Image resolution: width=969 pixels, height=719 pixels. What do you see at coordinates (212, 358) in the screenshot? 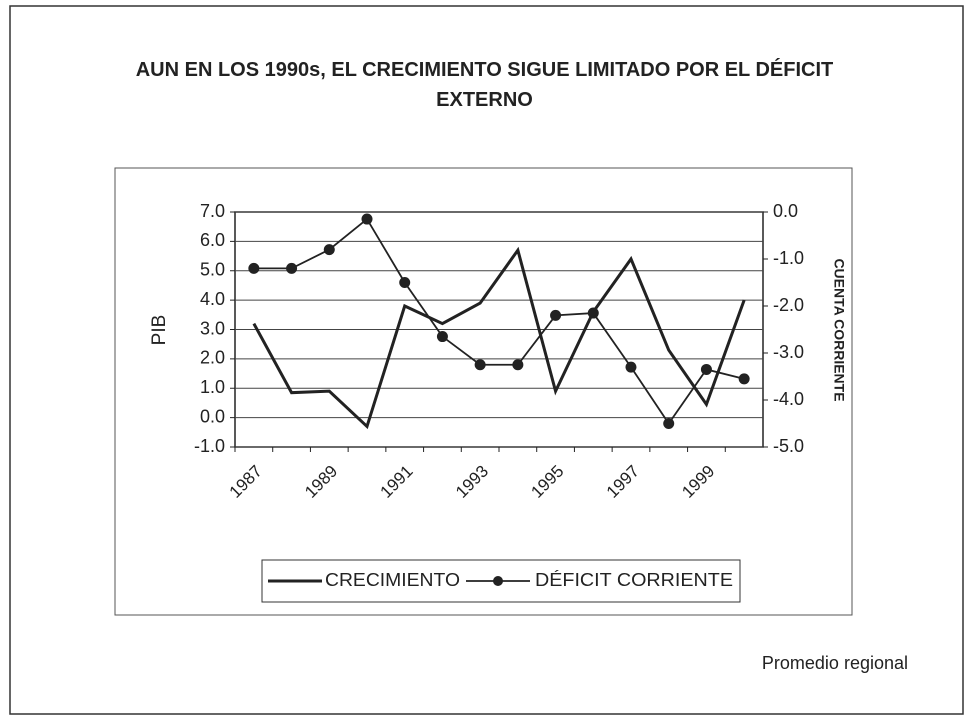
I see `y-tick-label: 2.0` at bounding box center [212, 358].